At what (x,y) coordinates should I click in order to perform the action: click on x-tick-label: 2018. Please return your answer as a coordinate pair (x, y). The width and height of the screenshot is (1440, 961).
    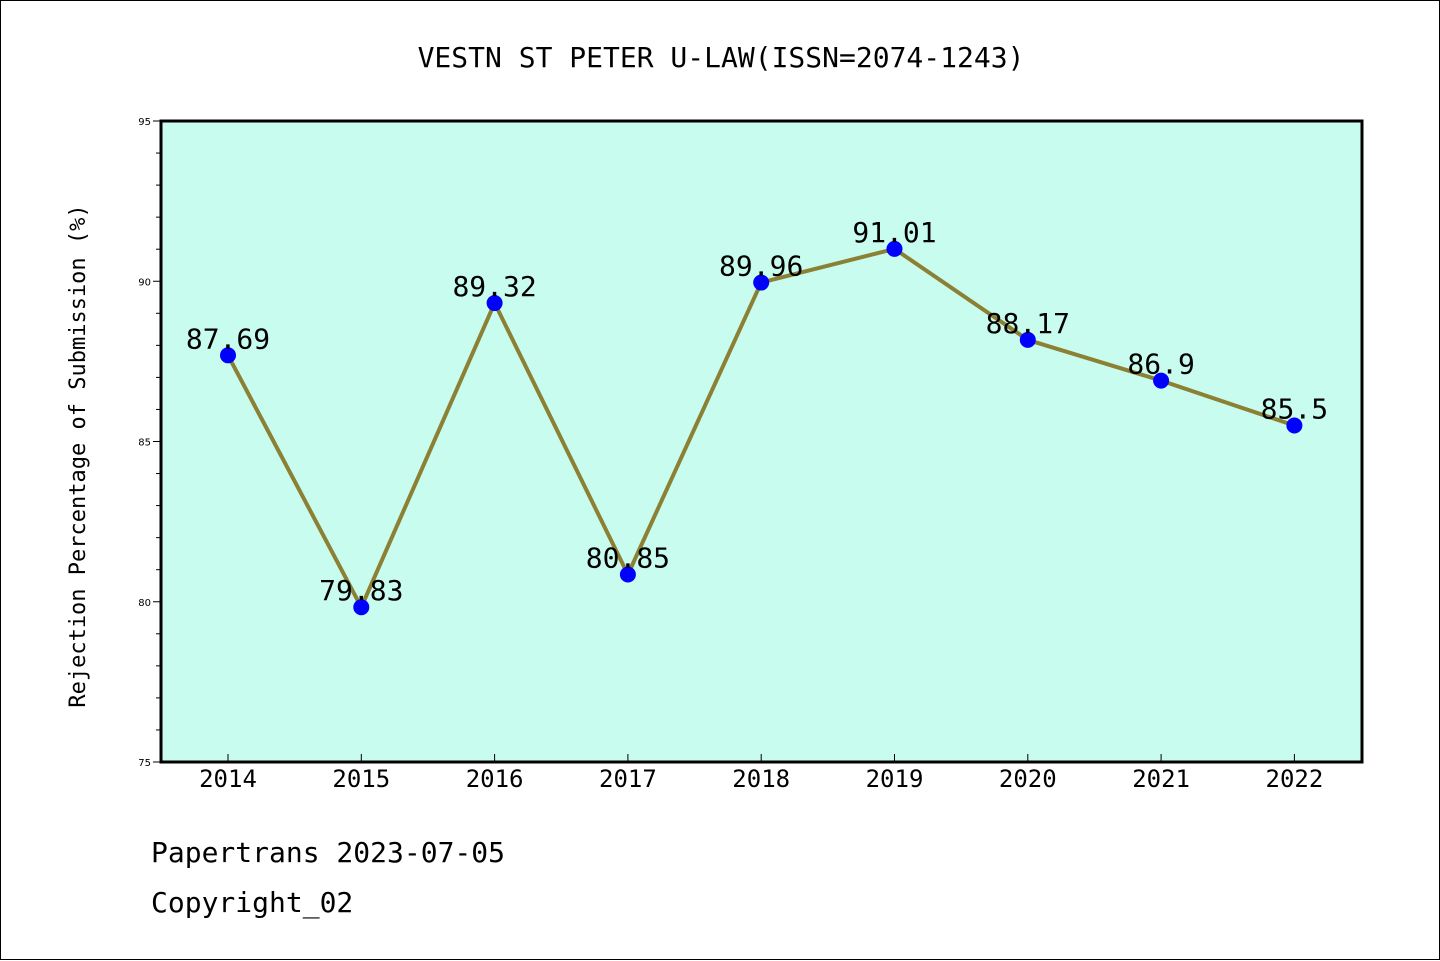
    Looking at the image, I should click on (761, 779).